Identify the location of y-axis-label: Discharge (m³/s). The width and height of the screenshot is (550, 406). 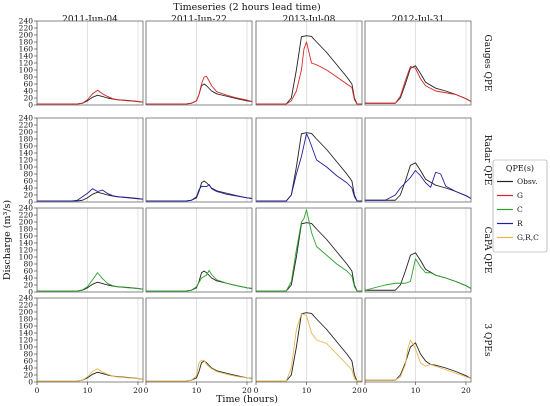
(7, 240).